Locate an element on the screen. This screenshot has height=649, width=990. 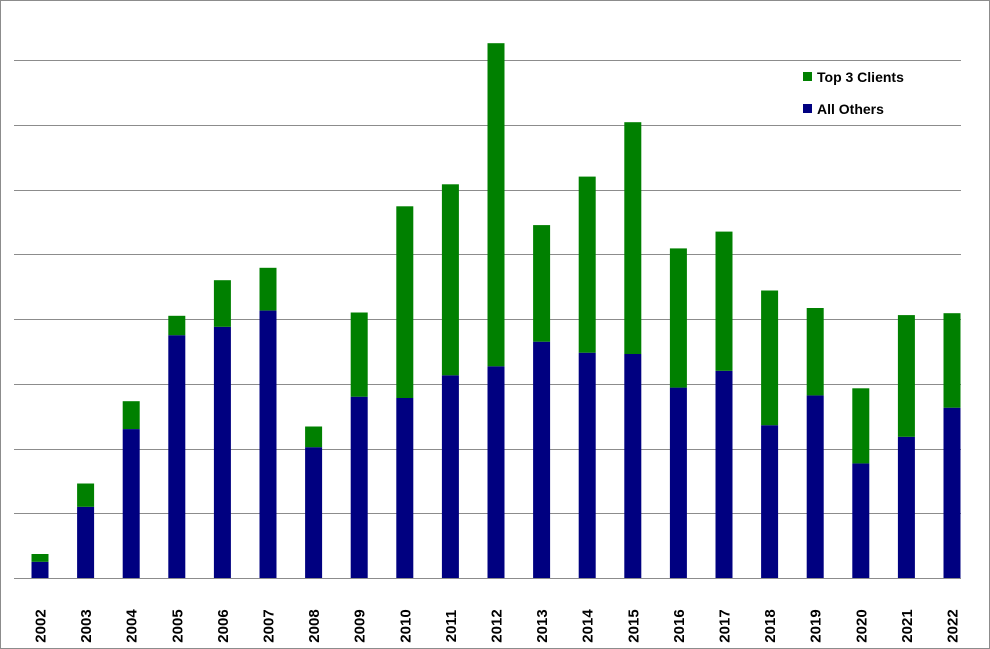
bar-top-3-clients-2002 is located at coordinates (40, 558).